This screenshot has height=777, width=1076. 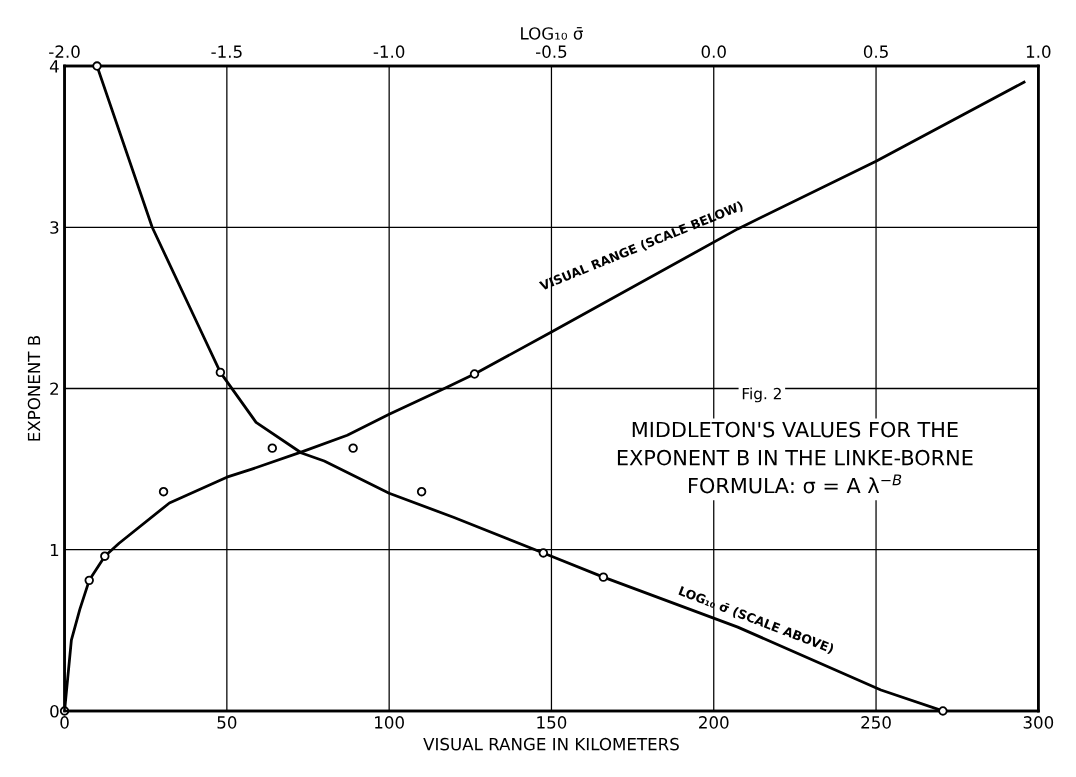 What do you see at coordinates (713, 51) in the screenshot?
I see `x2-tick-label: 0.0` at bounding box center [713, 51].